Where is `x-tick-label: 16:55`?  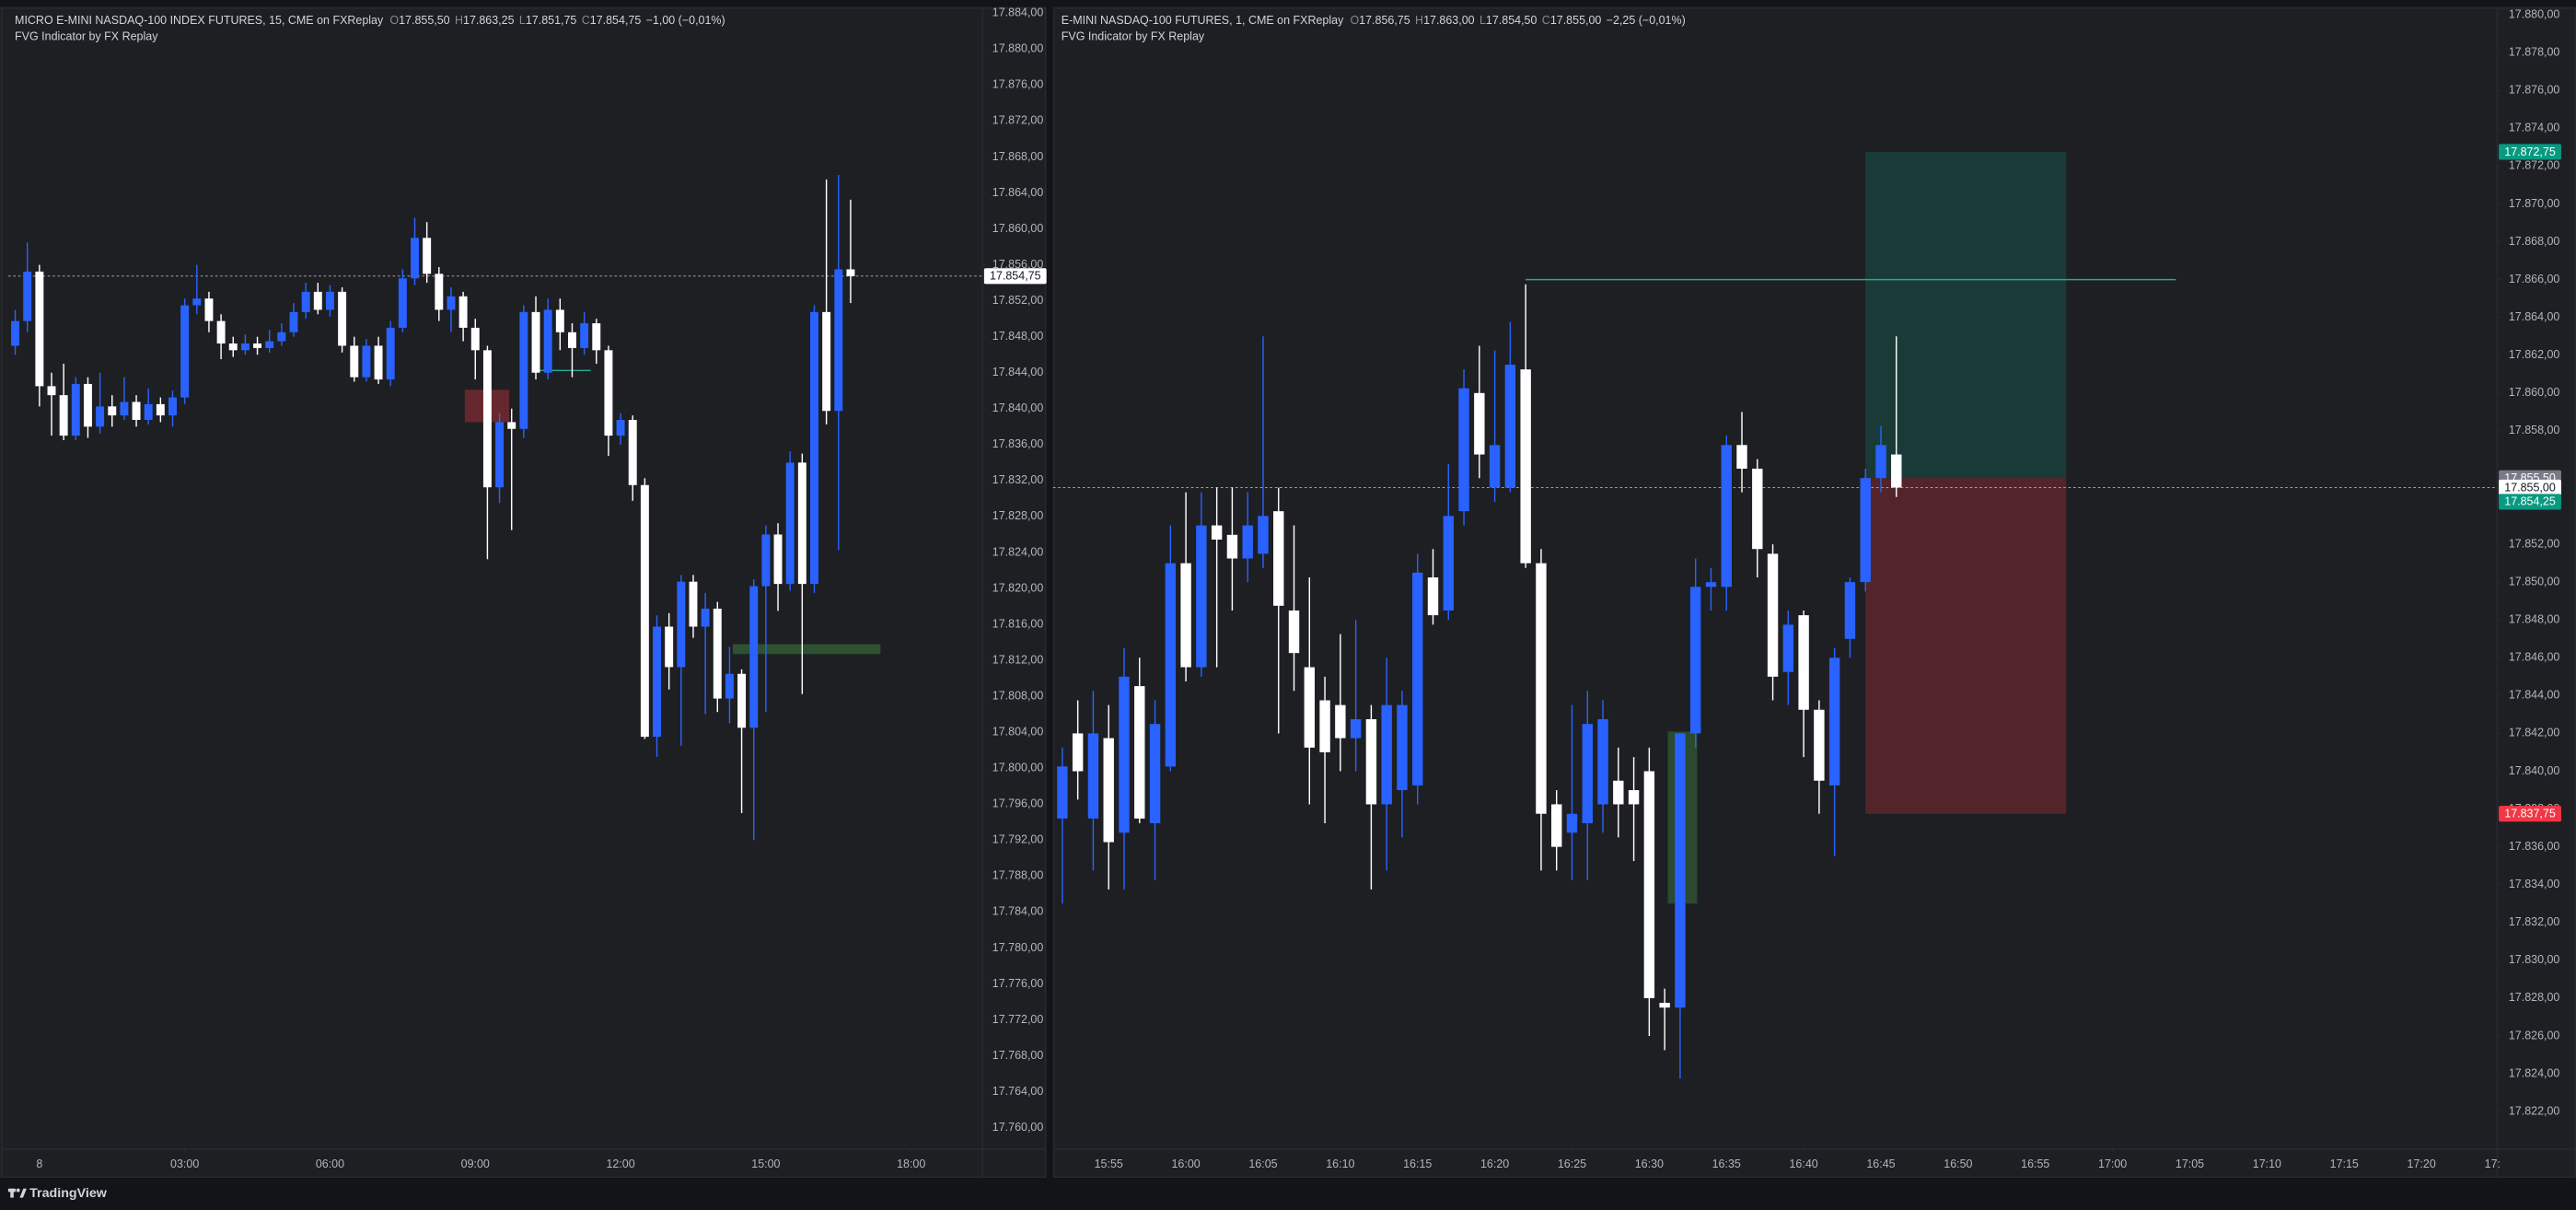 x-tick-label: 16:55 is located at coordinates (2035, 1164).